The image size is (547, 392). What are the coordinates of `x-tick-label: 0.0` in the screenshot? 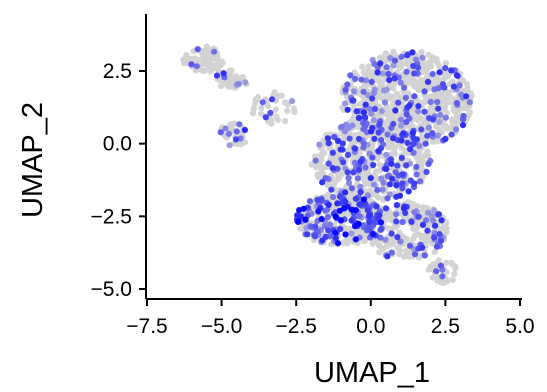 It's located at (370, 326).